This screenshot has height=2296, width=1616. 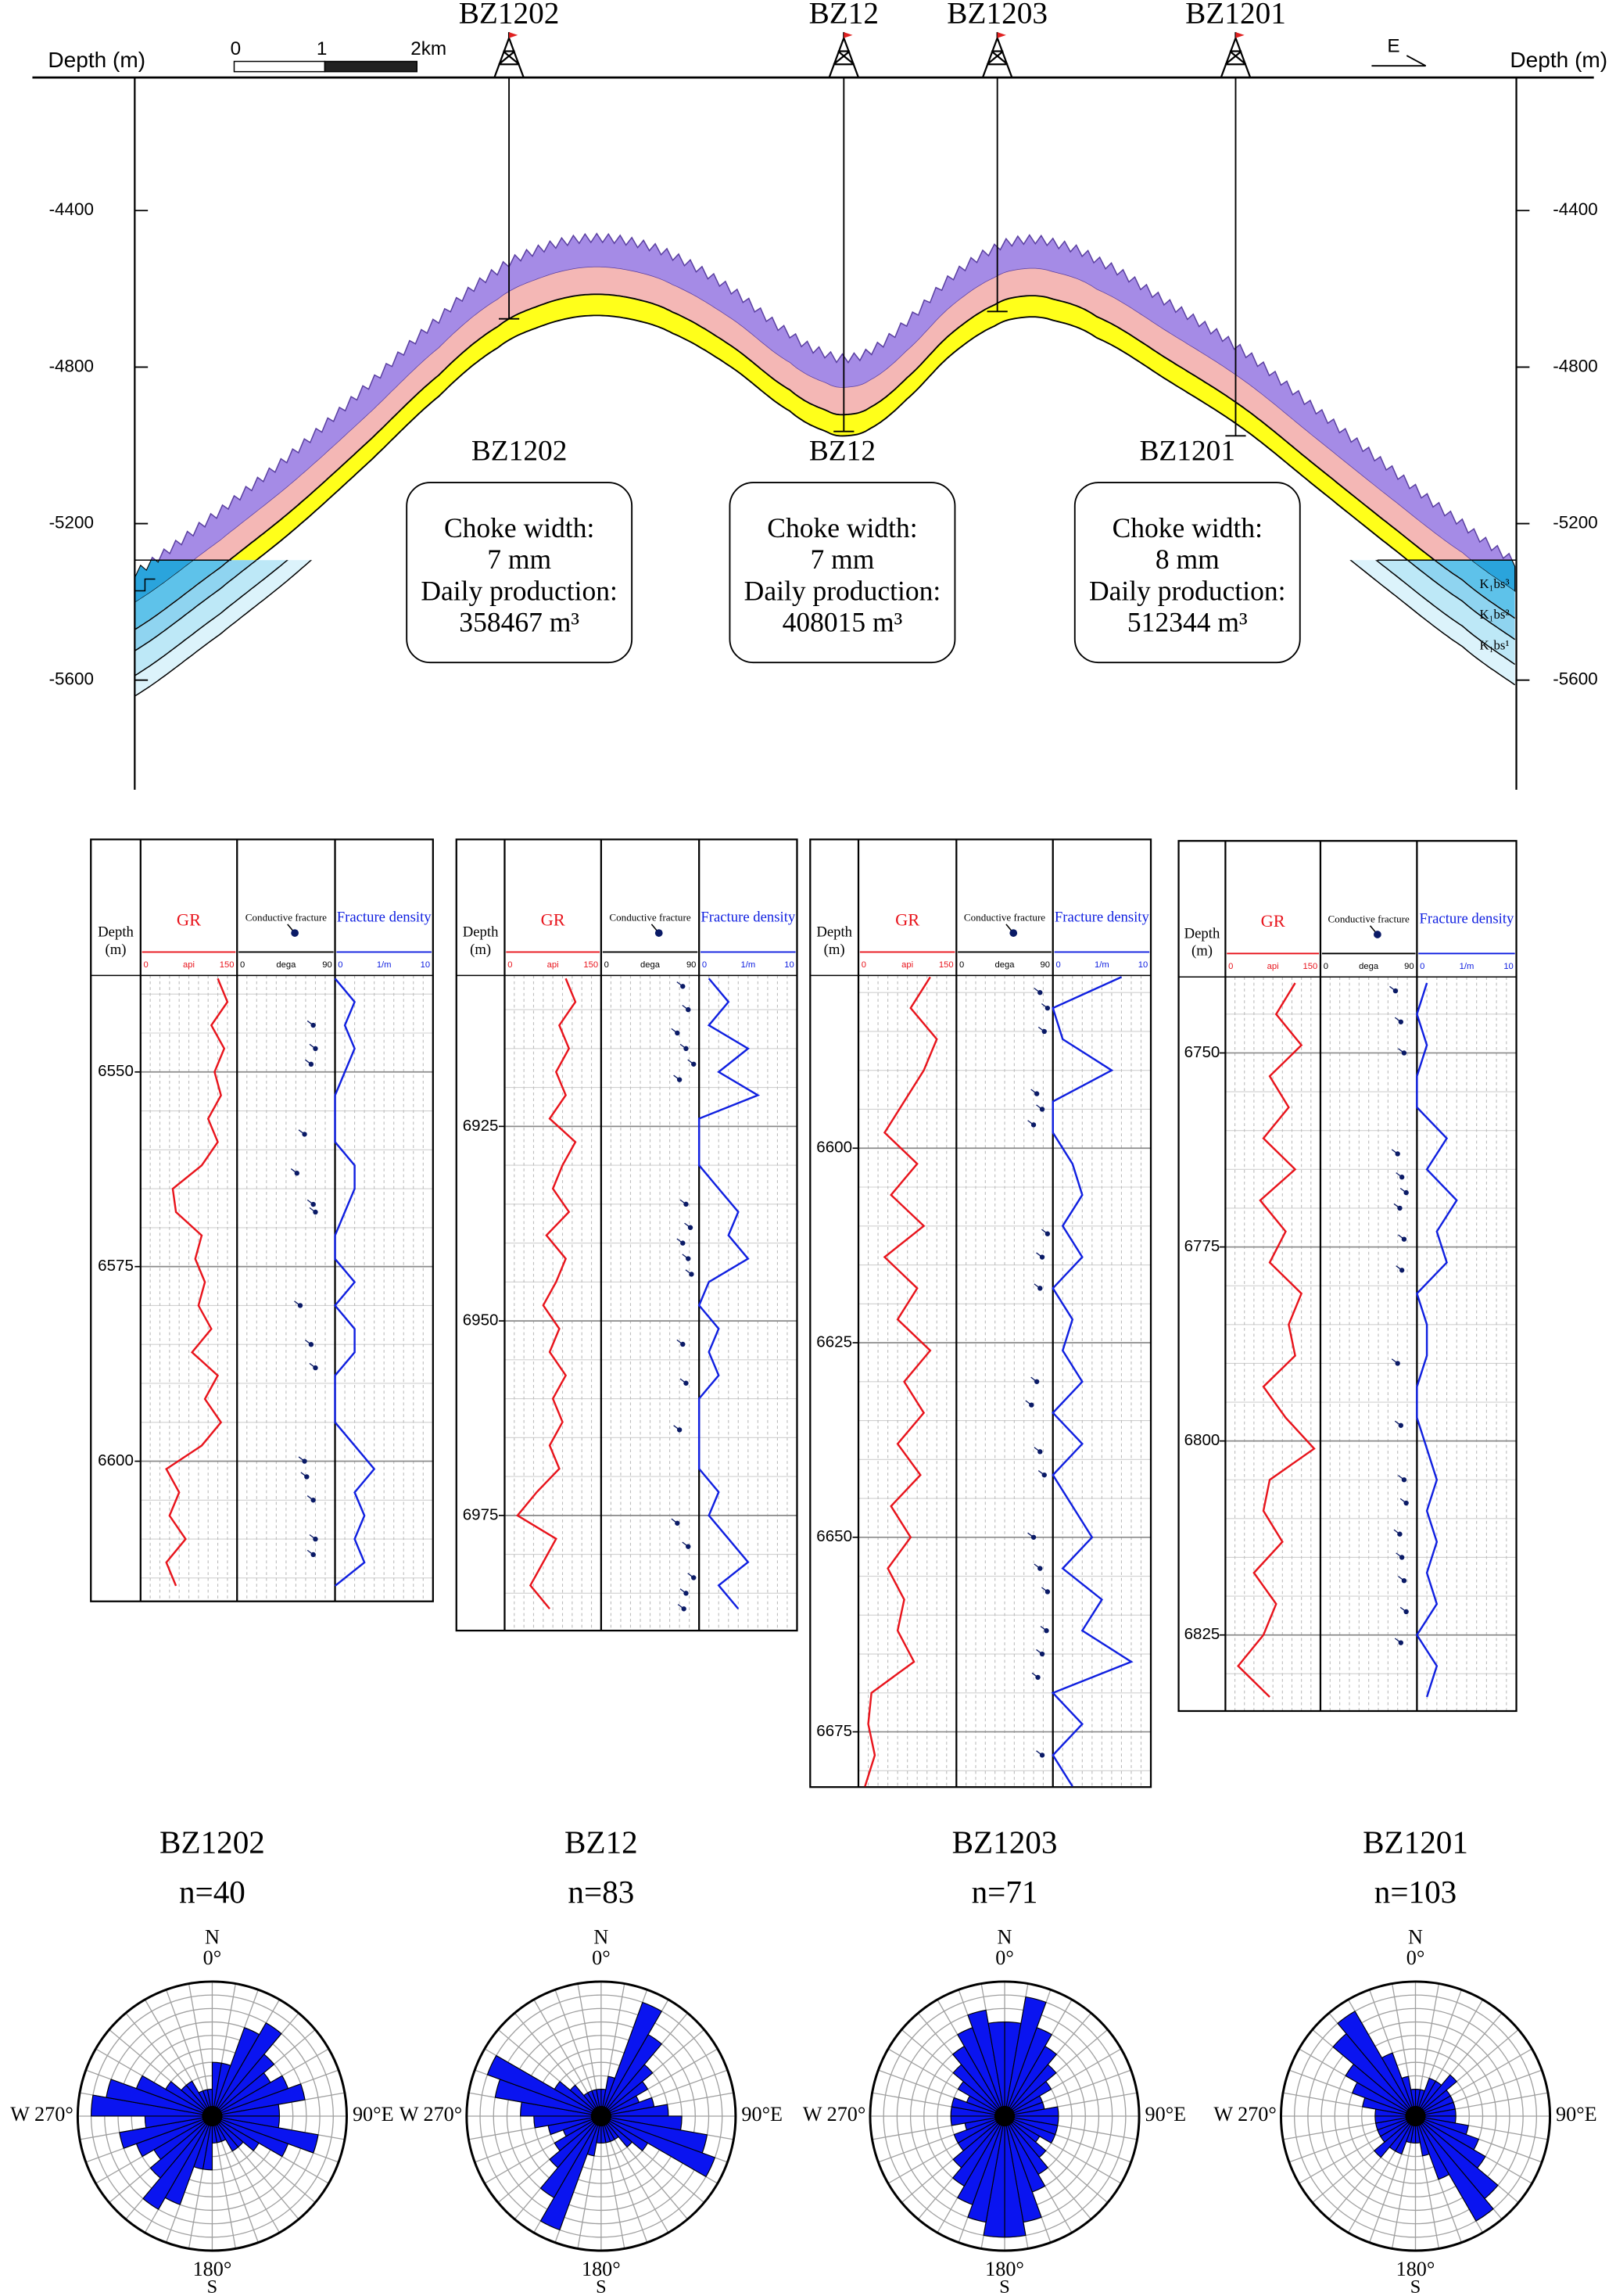 I want to click on depth-tick-label: 6675, so click(x=834, y=1731).